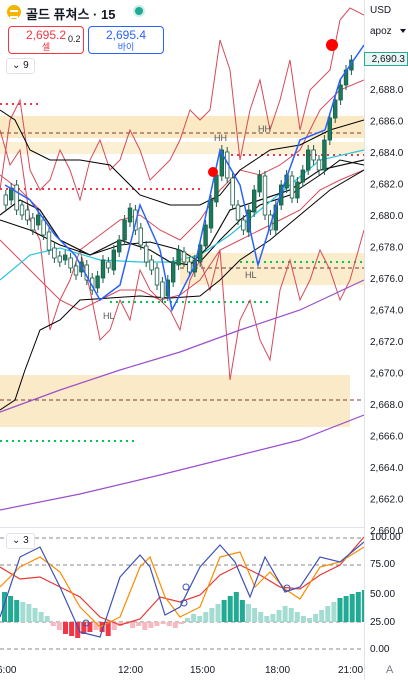 This screenshot has height=680, width=408. What do you see at coordinates (181, 670) in the screenshot?
I see `time-axis: 6:00 12:00 15:00 18:00 21:00` at bounding box center [181, 670].